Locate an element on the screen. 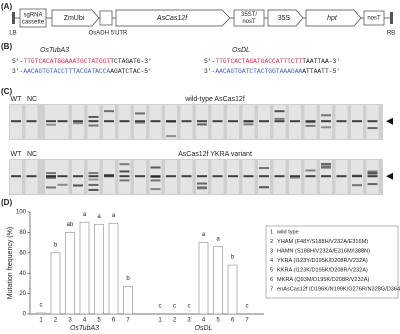 The image size is (400, 334). sgrna-text: cassette is located at coordinates (33, 23).